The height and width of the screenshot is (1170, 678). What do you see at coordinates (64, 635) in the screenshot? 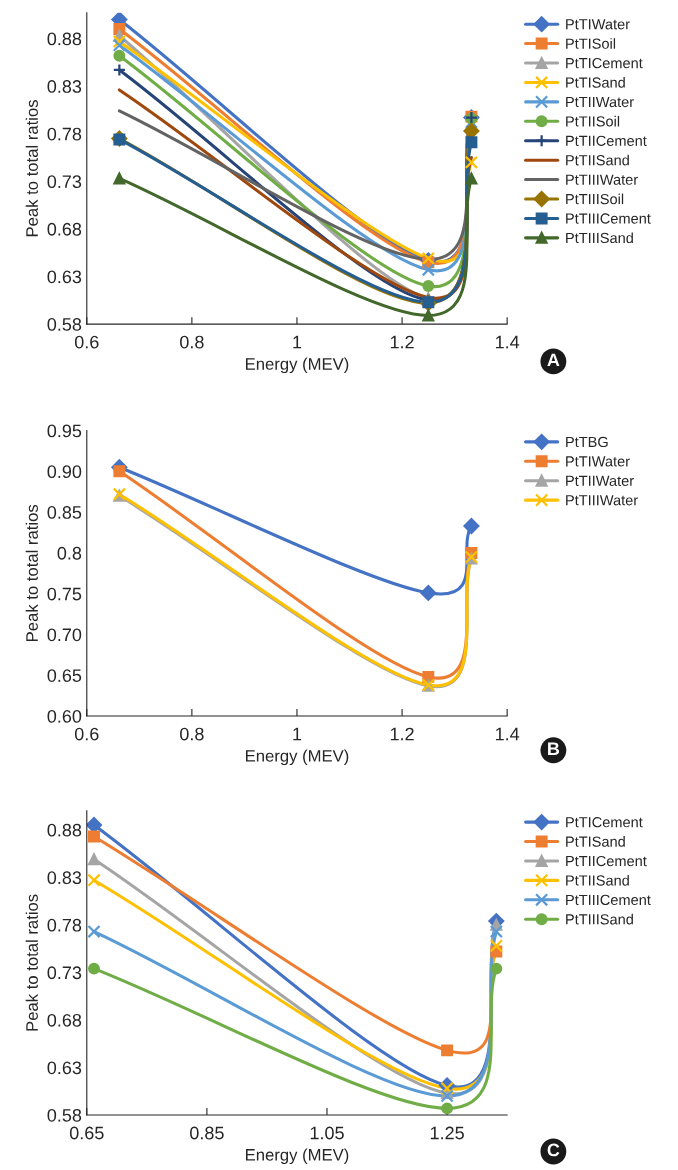
I see `y-tick-label: 0.70` at bounding box center [64, 635].